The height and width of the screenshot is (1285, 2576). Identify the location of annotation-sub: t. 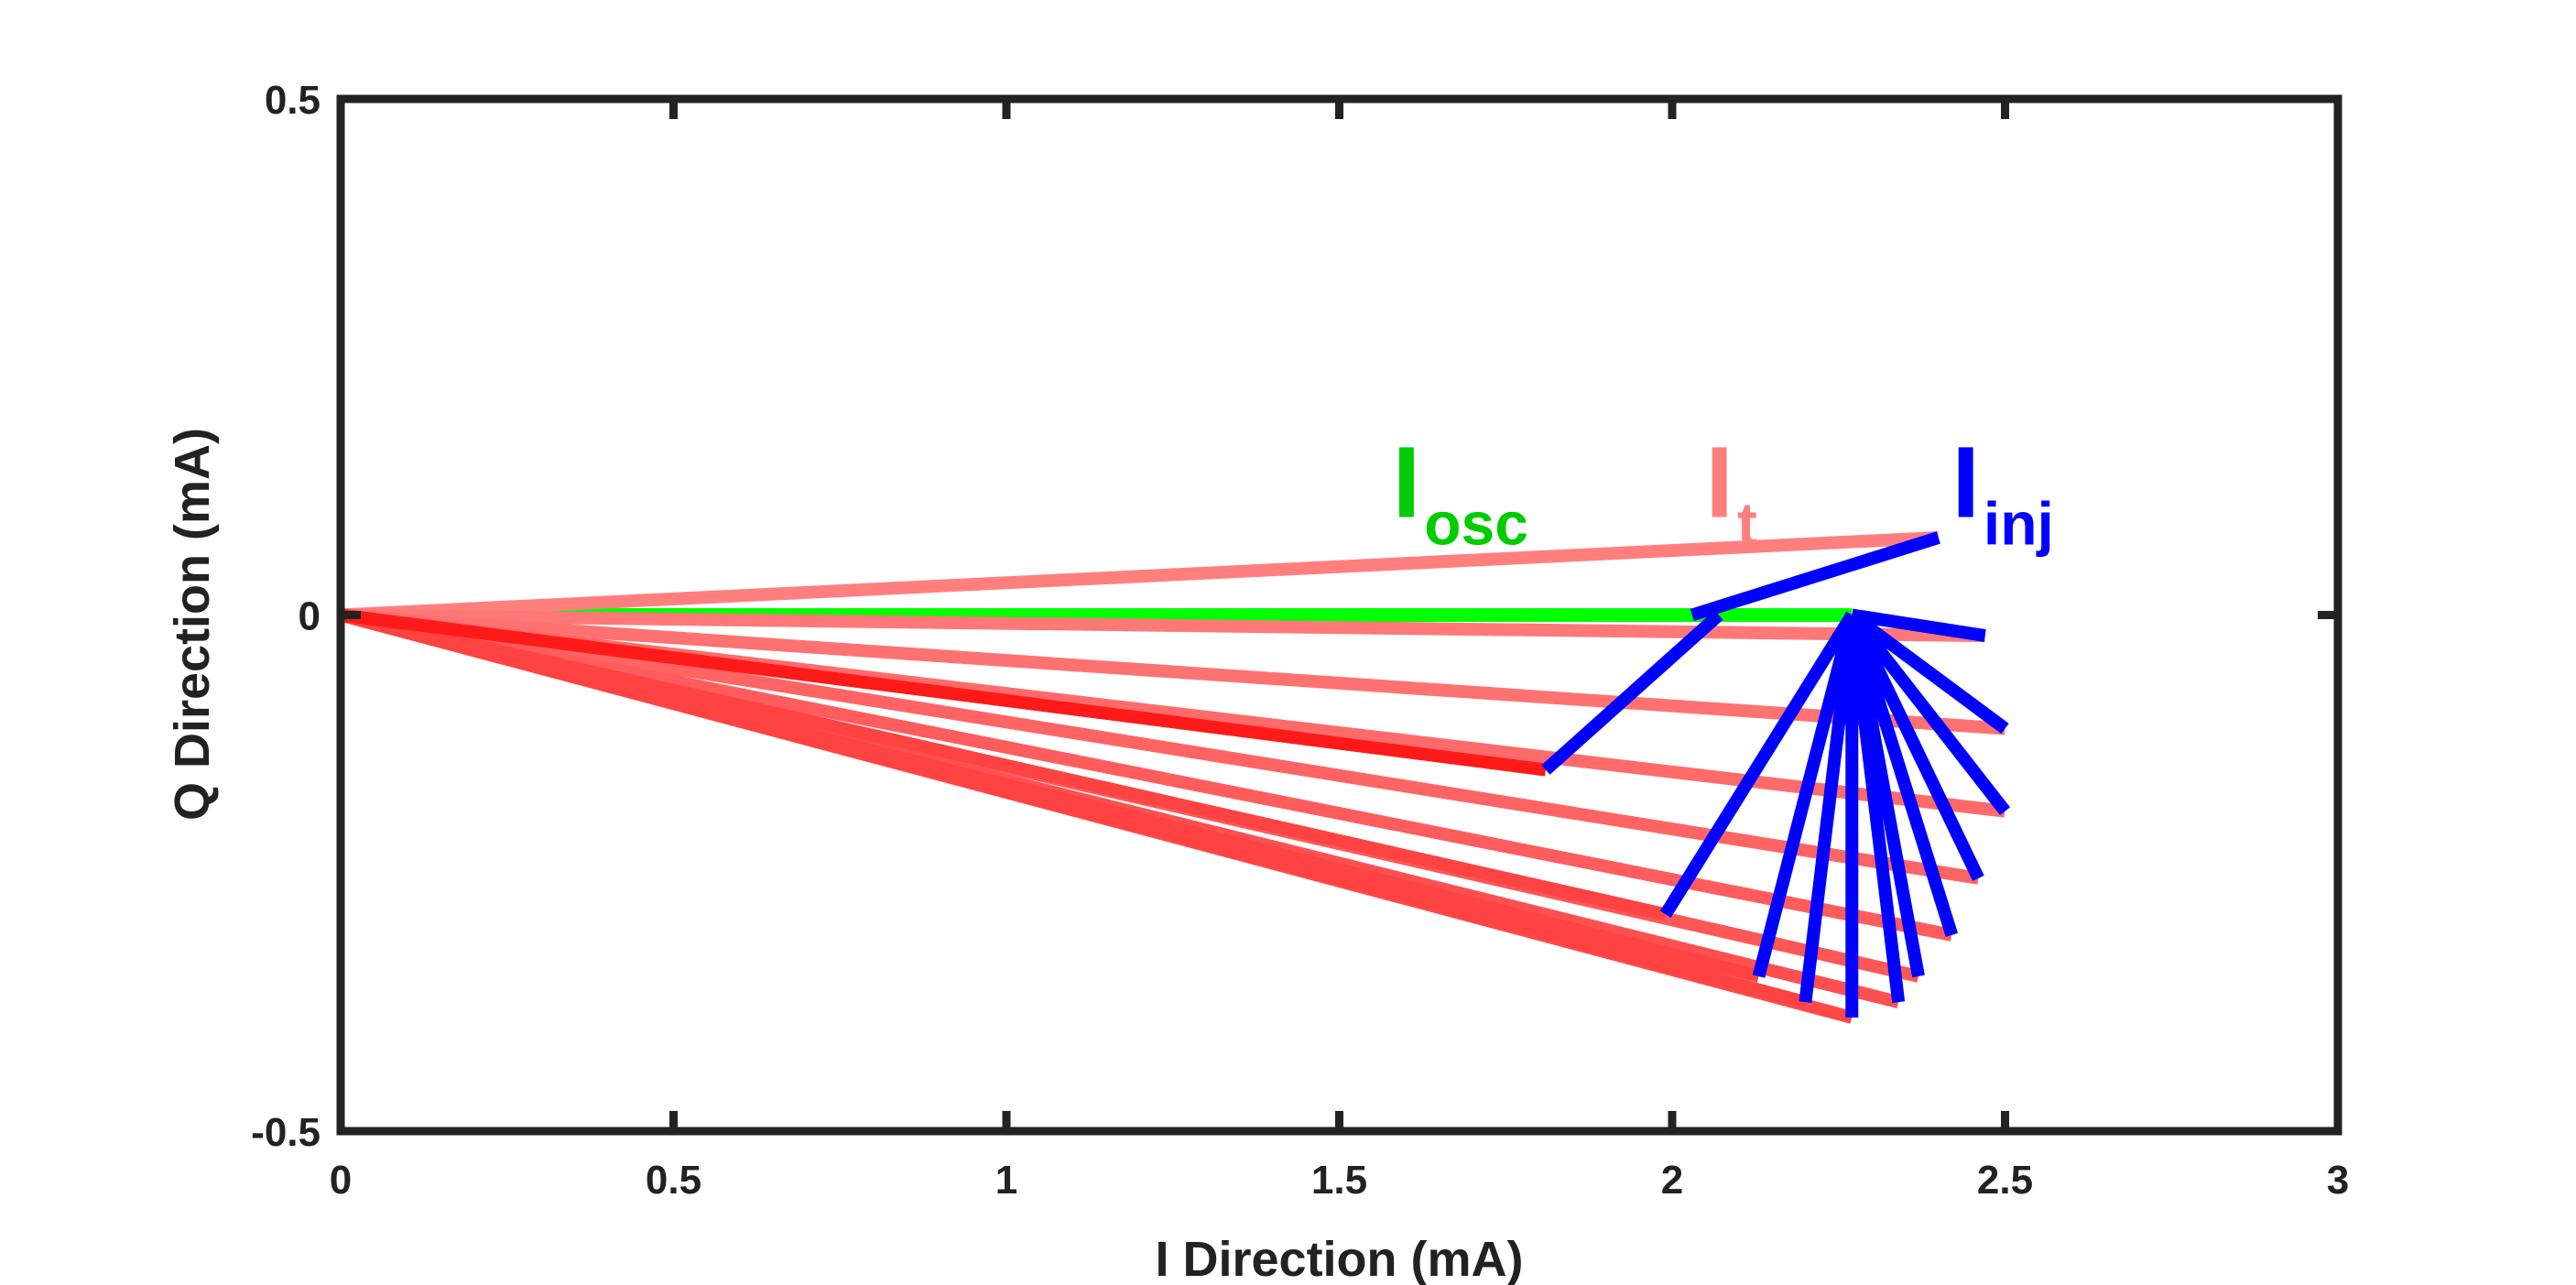
(1747, 523).